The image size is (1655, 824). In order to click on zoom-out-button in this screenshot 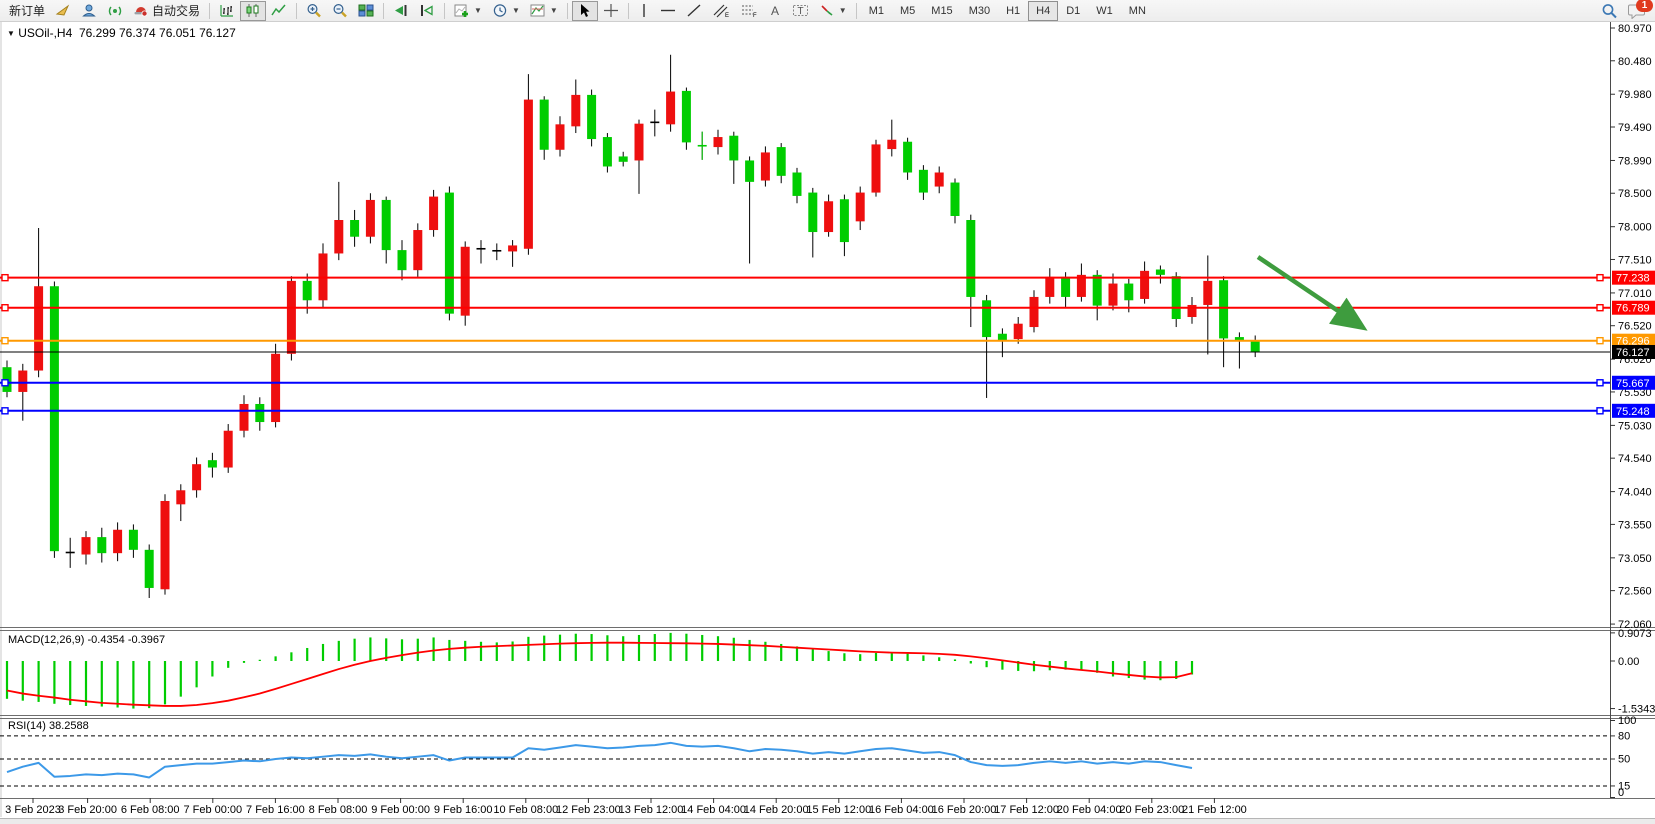, I will do `click(340, 11)`.